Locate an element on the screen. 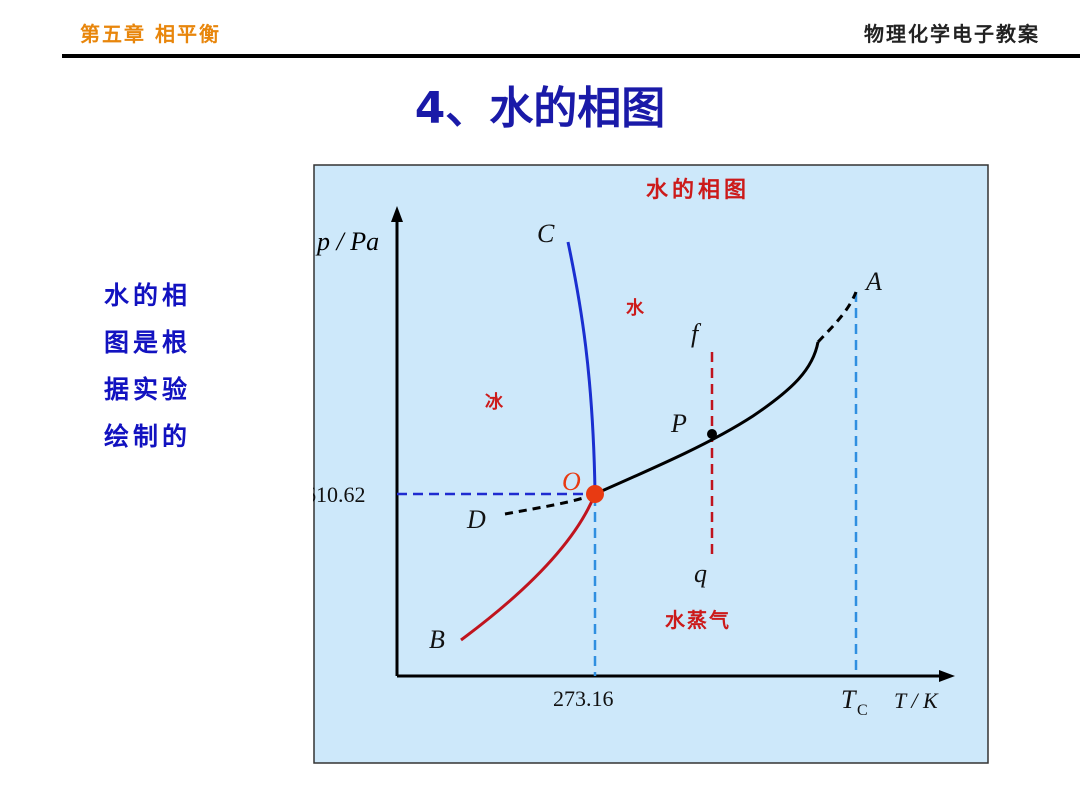 Image resolution: width=1080 pixels, height=810 pixels. point-P-label: P is located at coordinates (678, 423).